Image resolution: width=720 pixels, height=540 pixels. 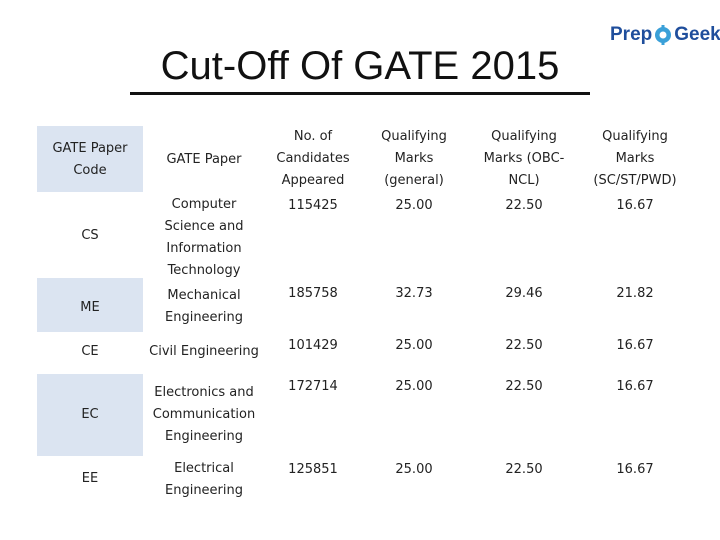 I want to click on row-ec-obc: 22.50, so click(x=524, y=386).